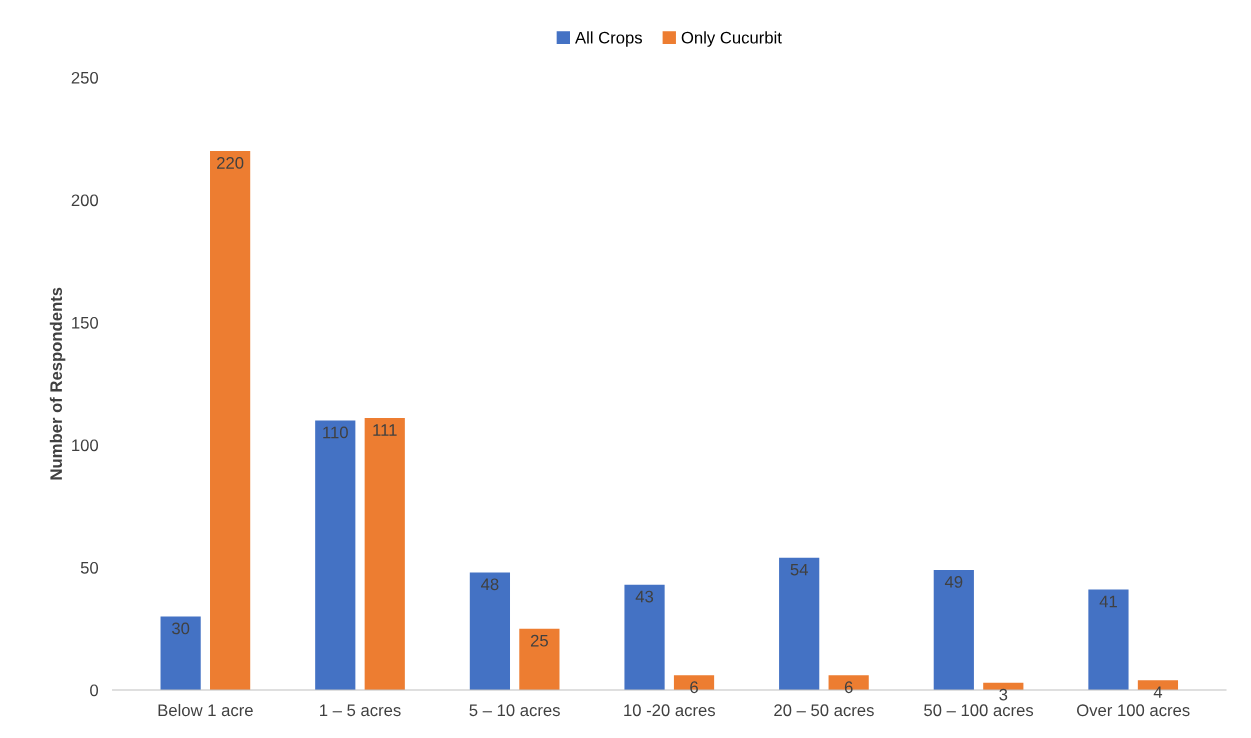 The width and height of the screenshot is (1251, 738). What do you see at coordinates (385, 430) in the screenshot?
I see `data-label: 111` at bounding box center [385, 430].